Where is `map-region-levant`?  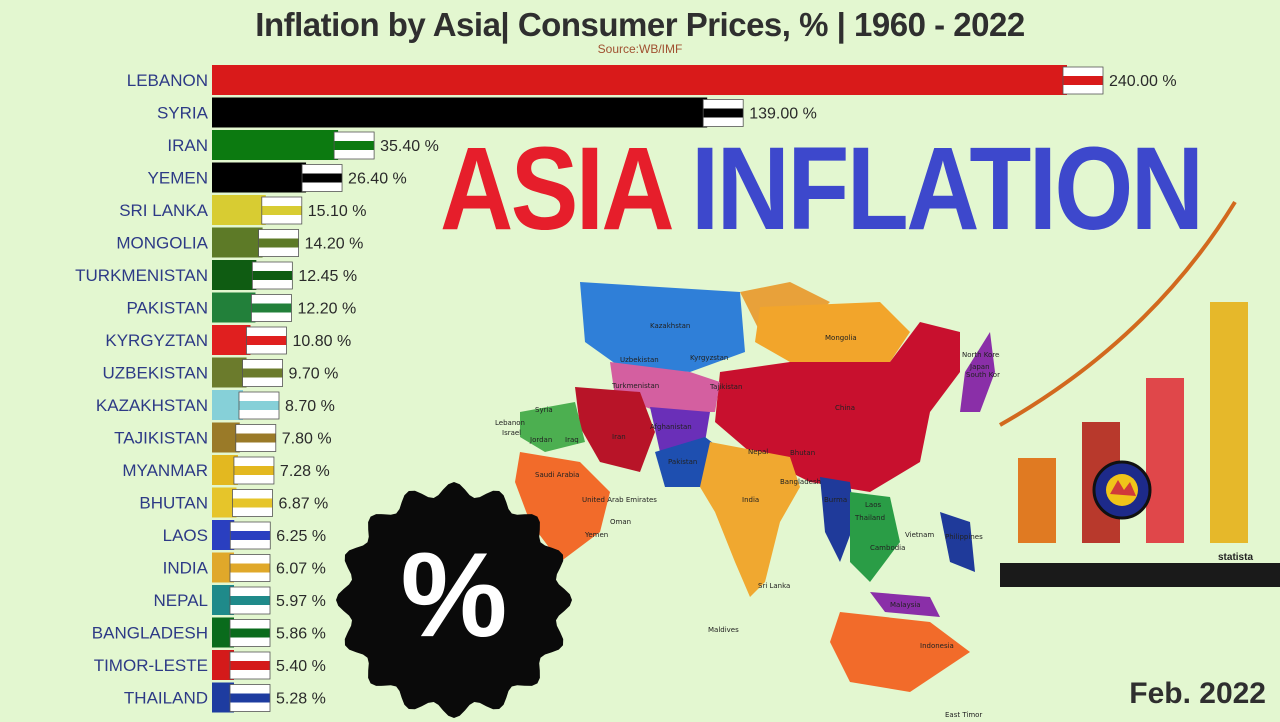 map-region-levant is located at coordinates (552, 427).